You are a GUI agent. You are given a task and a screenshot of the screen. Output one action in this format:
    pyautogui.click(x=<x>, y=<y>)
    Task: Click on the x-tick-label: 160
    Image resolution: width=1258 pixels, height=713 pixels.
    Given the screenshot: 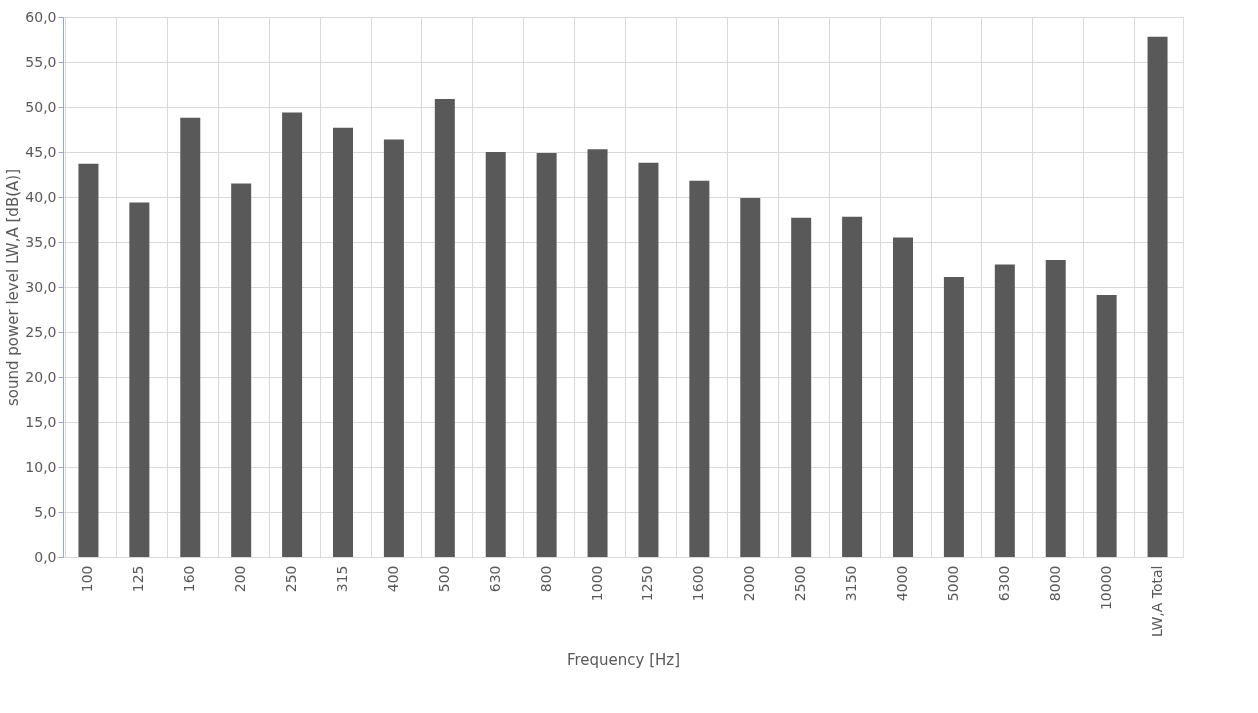 What is the action you would take?
    pyautogui.click(x=189, y=579)
    